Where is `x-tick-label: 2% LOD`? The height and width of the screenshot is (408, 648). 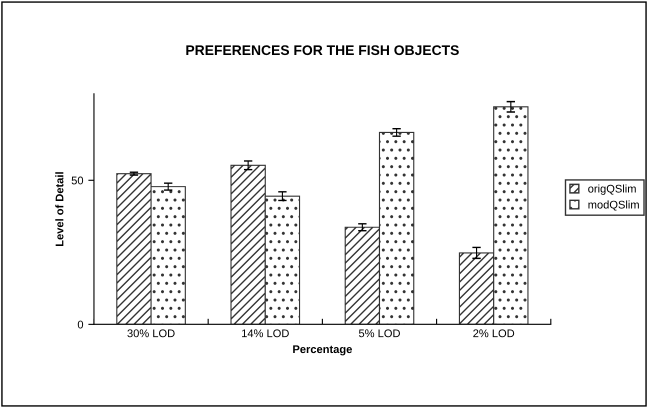 x-tick-label: 2% LOD is located at coordinates (493, 333).